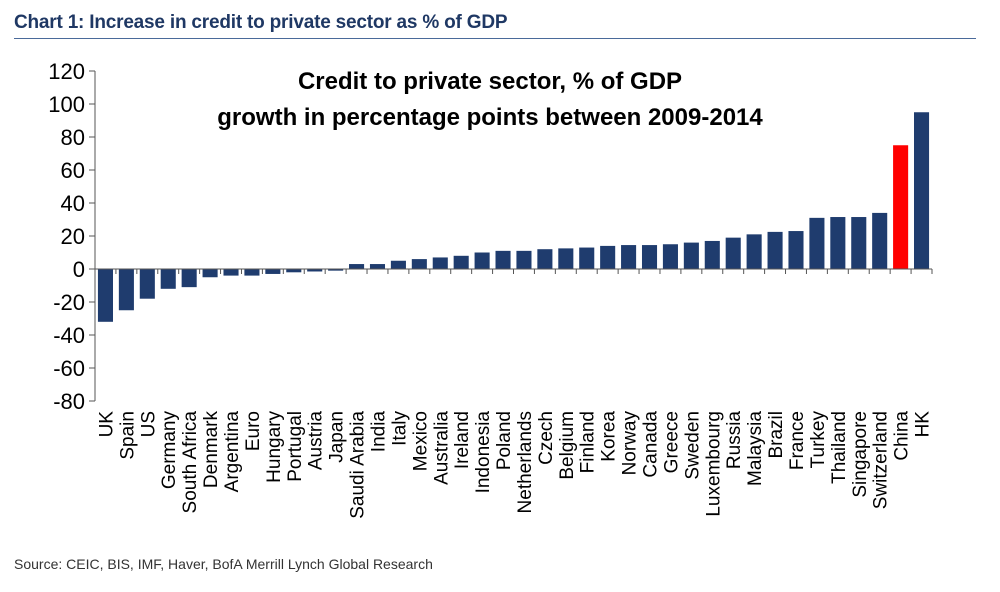 The image size is (1000, 592). What do you see at coordinates (629, 257) in the screenshot?
I see `bar-norway` at bounding box center [629, 257].